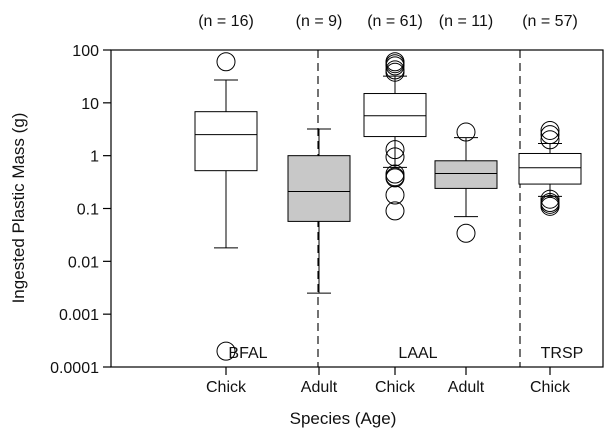 This screenshot has height=437, width=613. Describe the element at coordinates (395, 21) in the screenshot. I see `sample-size-label: (n = 61)` at that location.